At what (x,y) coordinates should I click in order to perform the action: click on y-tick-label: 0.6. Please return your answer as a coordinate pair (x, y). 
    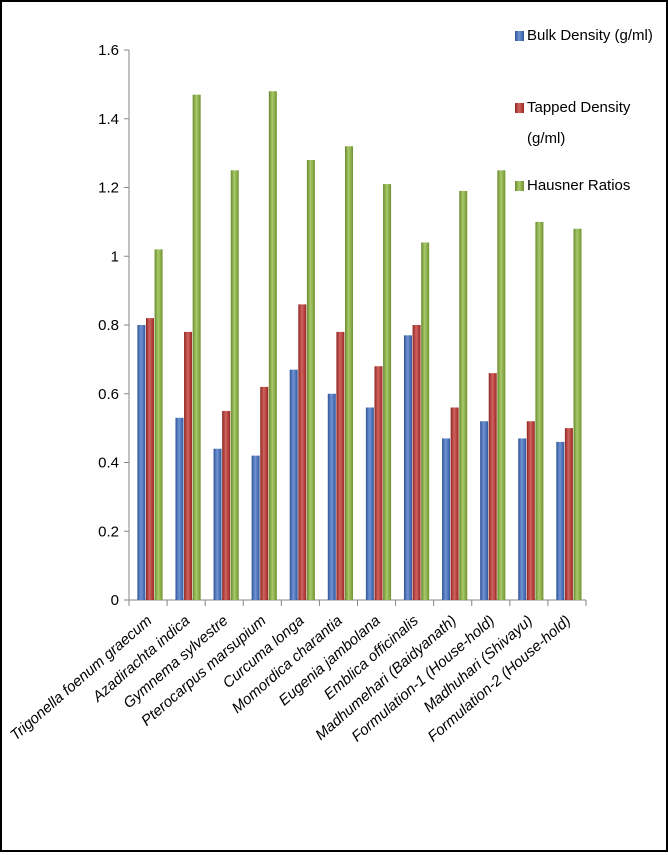
    Looking at the image, I should click on (108, 394).